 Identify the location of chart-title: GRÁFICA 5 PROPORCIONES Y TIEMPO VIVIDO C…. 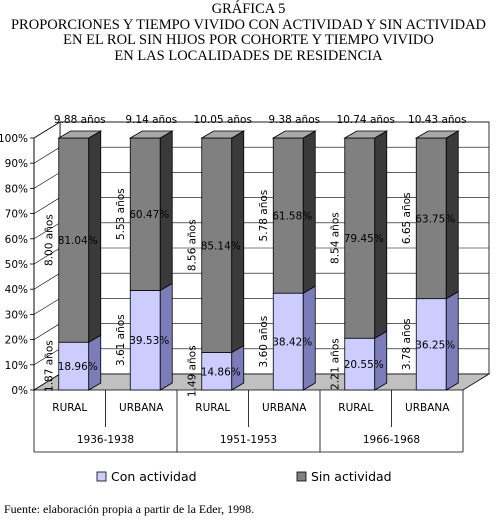
(248, 32).